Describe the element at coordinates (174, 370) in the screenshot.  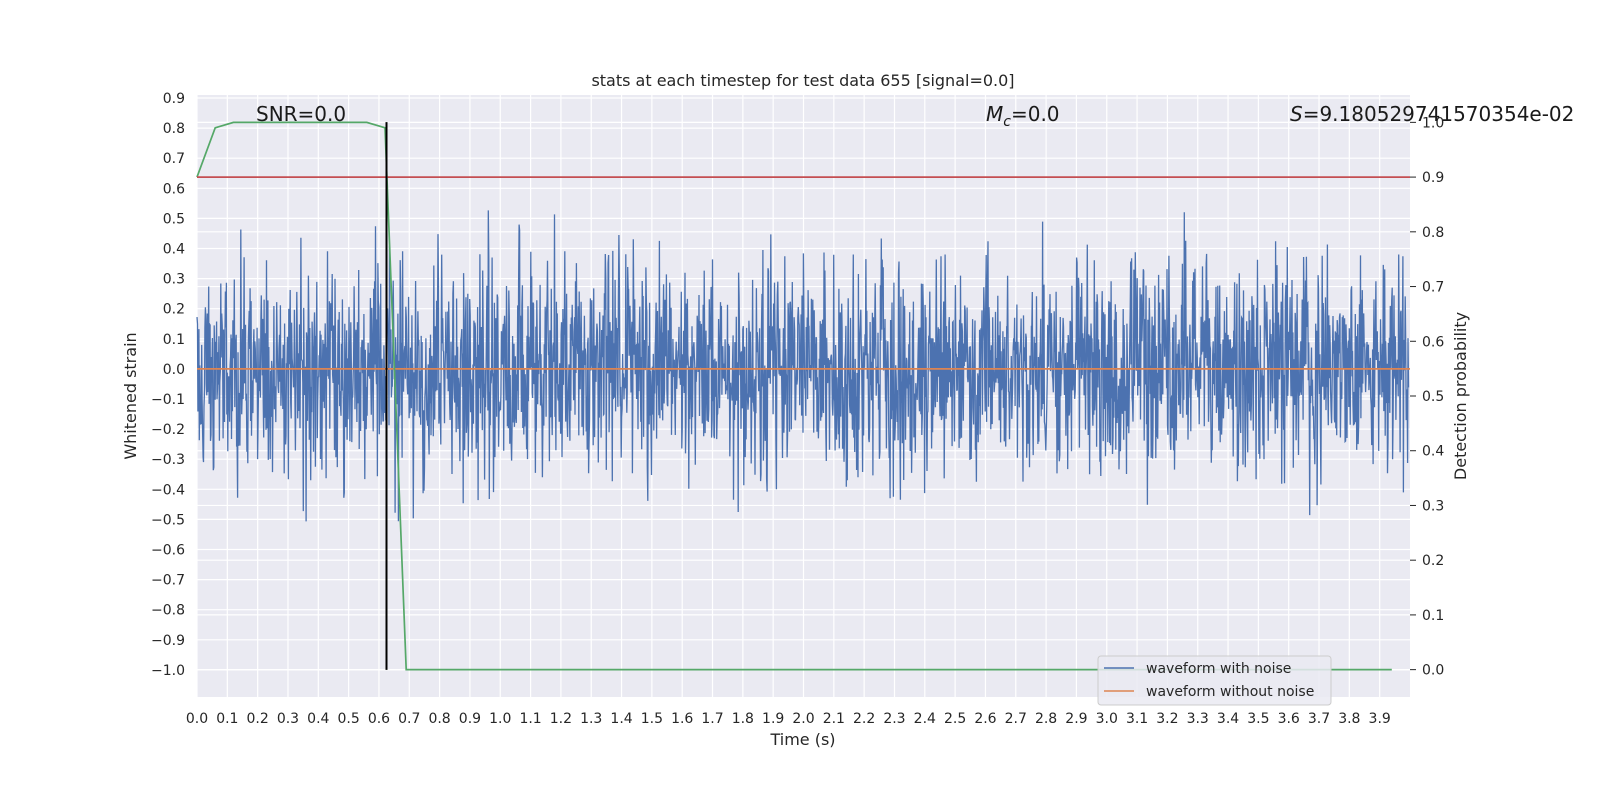
I see `y-tick-label: 0.0` at that location.